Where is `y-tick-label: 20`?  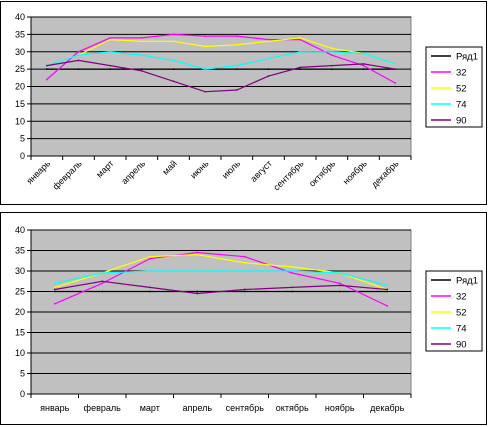
y-tick-label: 20 is located at coordinates (20, 312).